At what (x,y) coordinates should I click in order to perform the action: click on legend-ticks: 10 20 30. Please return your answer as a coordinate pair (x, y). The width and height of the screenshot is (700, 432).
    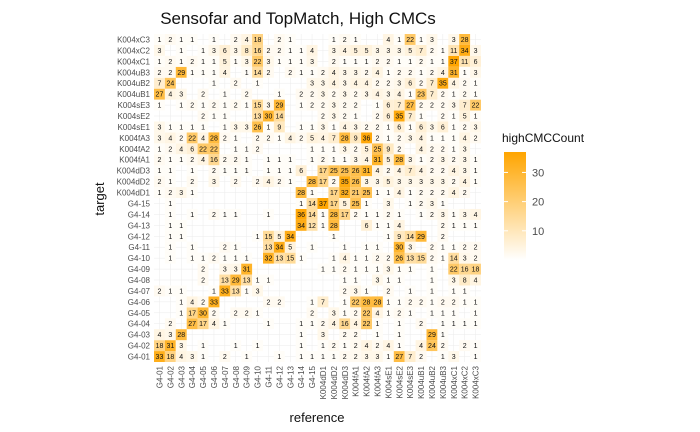
    Looking at the image, I should click on (524, 202).